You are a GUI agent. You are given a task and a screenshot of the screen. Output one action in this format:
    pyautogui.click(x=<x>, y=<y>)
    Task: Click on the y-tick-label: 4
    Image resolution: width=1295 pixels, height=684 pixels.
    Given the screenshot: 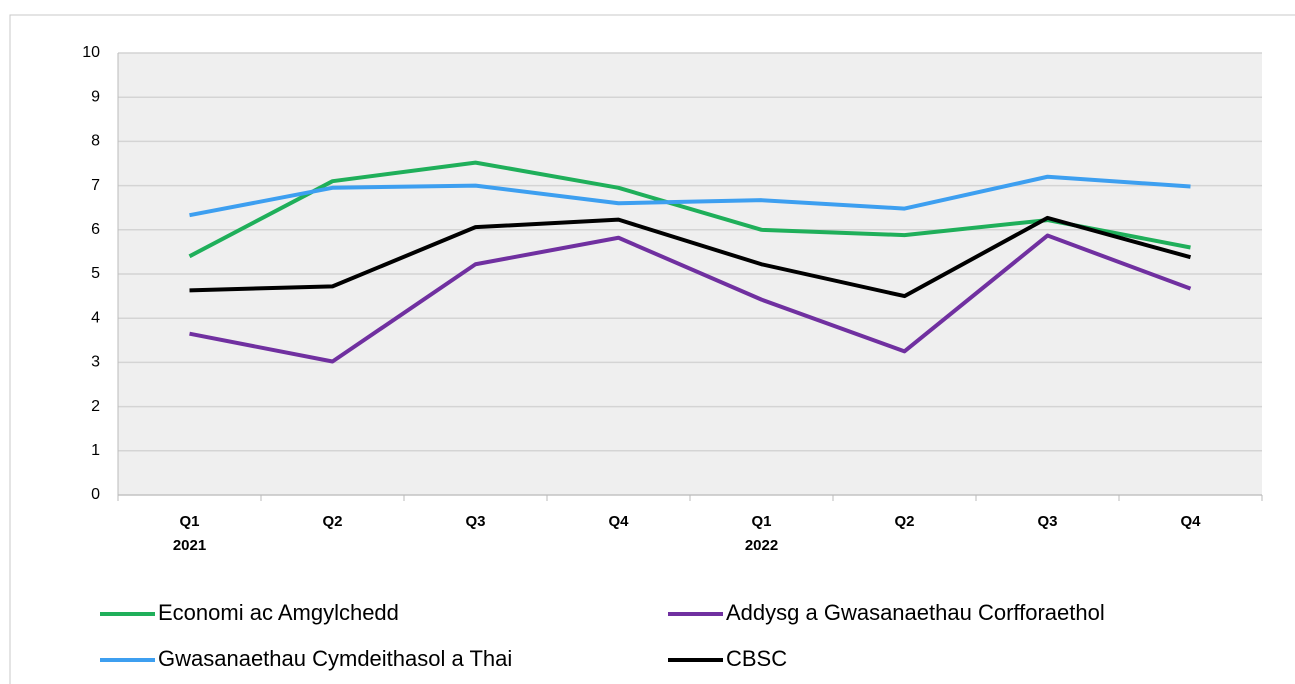 What is the action you would take?
    pyautogui.click(x=95, y=317)
    